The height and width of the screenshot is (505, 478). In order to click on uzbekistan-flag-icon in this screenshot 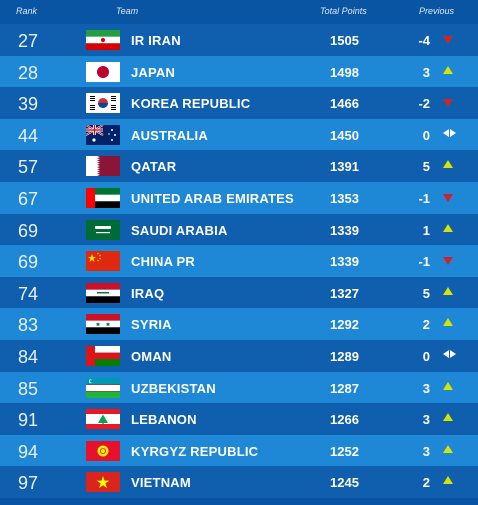, I will do `click(103, 387)`.